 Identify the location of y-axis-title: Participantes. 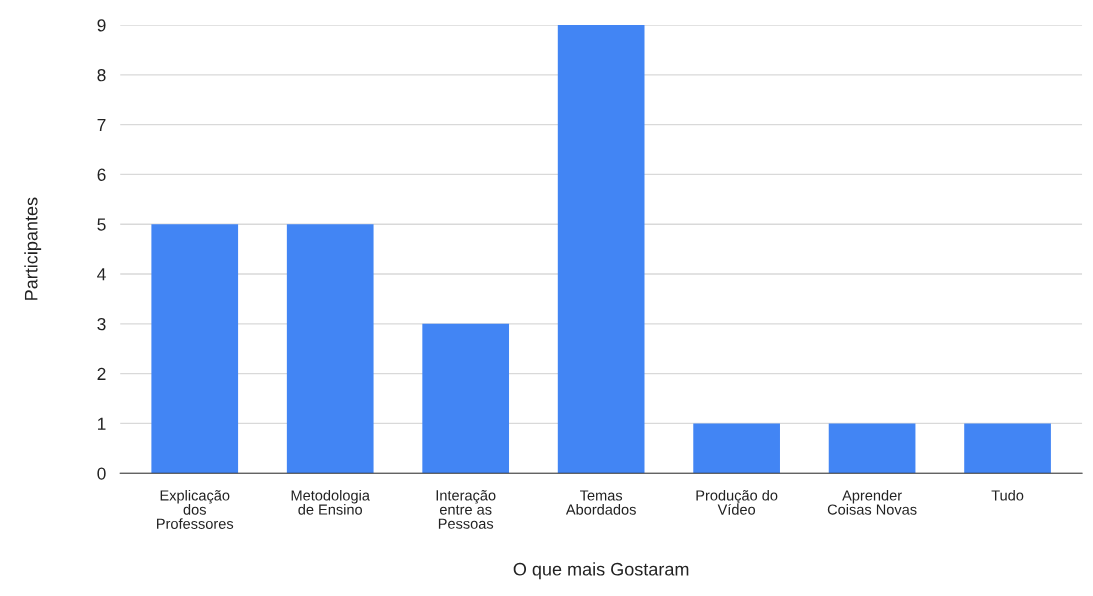
(33, 248).